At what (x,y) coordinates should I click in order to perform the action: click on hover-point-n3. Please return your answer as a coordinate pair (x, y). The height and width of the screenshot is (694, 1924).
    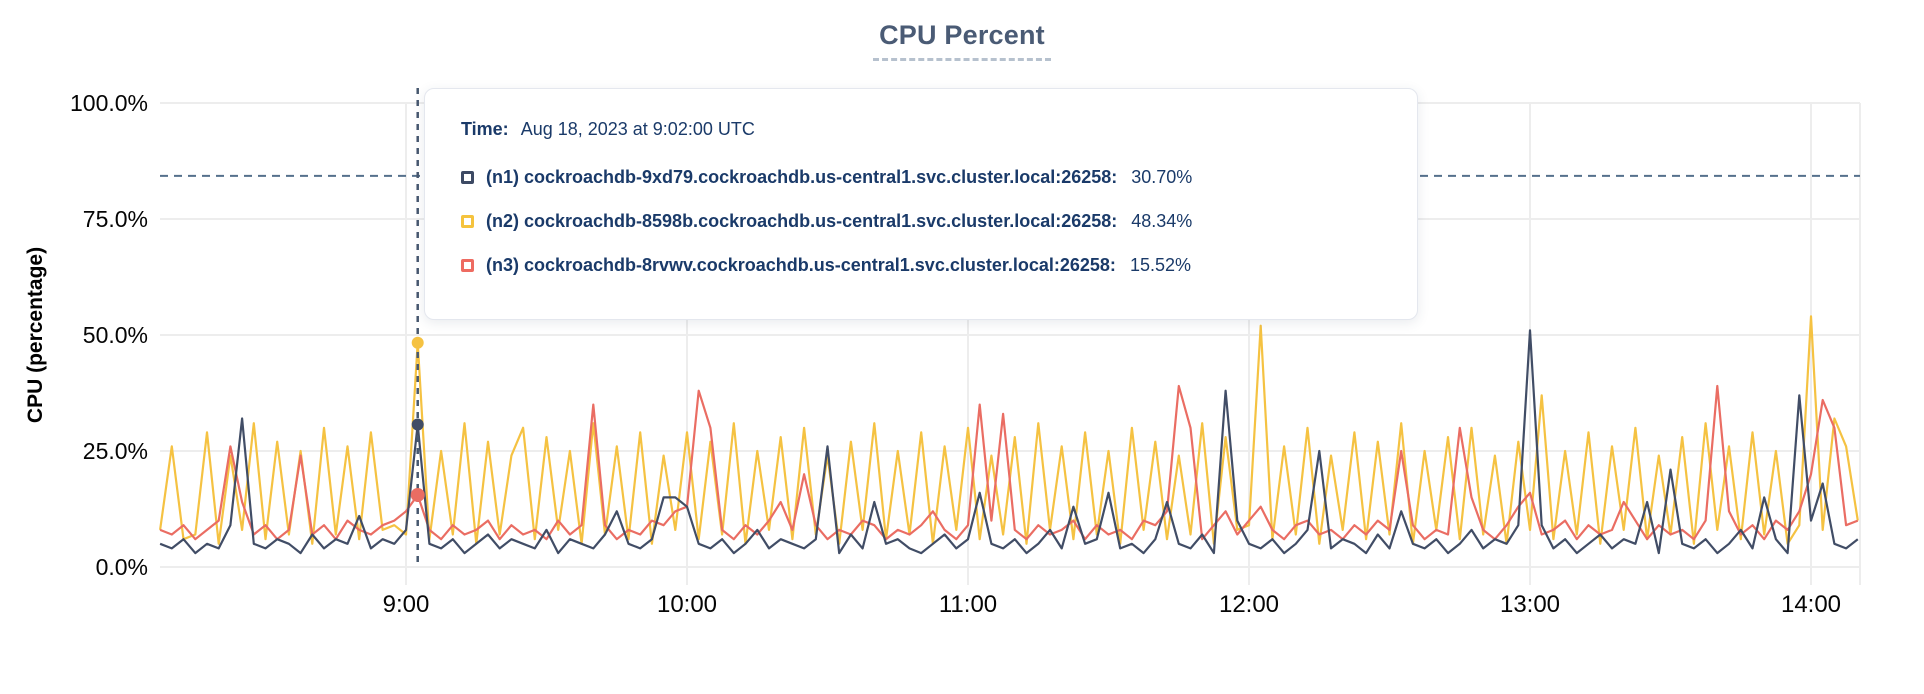
    Looking at the image, I should click on (417, 494).